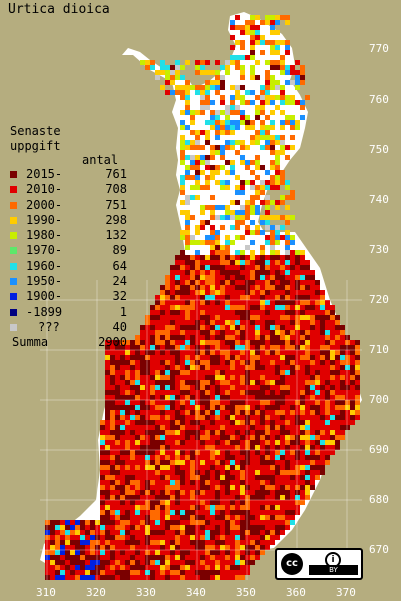 This screenshot has height=601, width=401. I want to click on legend-swatch, so click(13, 220).